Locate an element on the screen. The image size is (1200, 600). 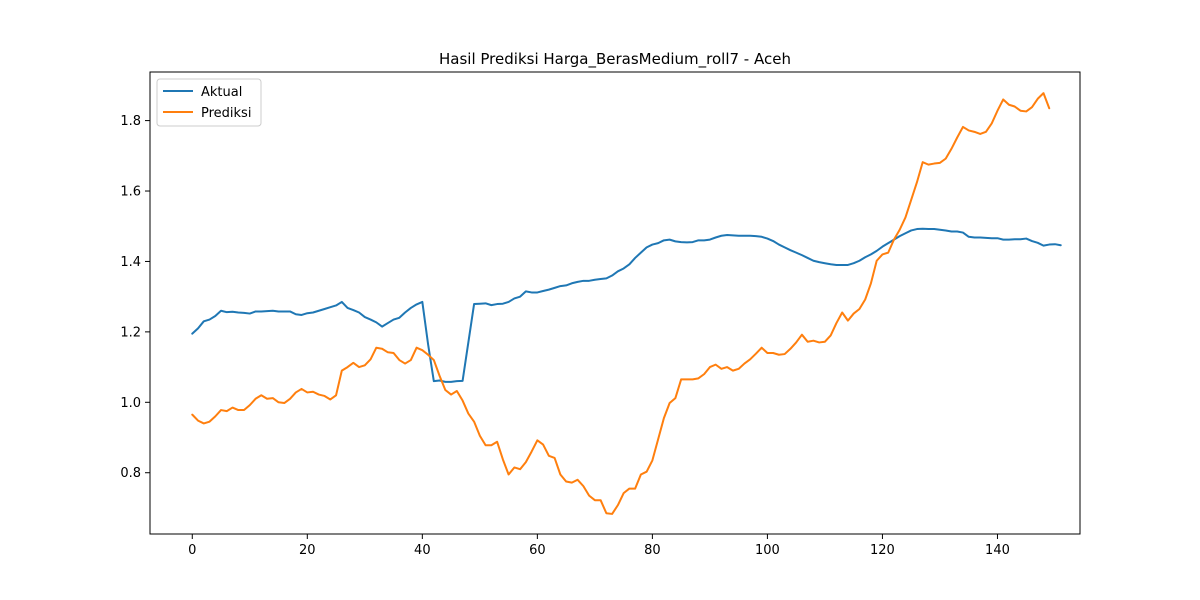
x-tick-label: 20 is located at coordinates (307, 550).